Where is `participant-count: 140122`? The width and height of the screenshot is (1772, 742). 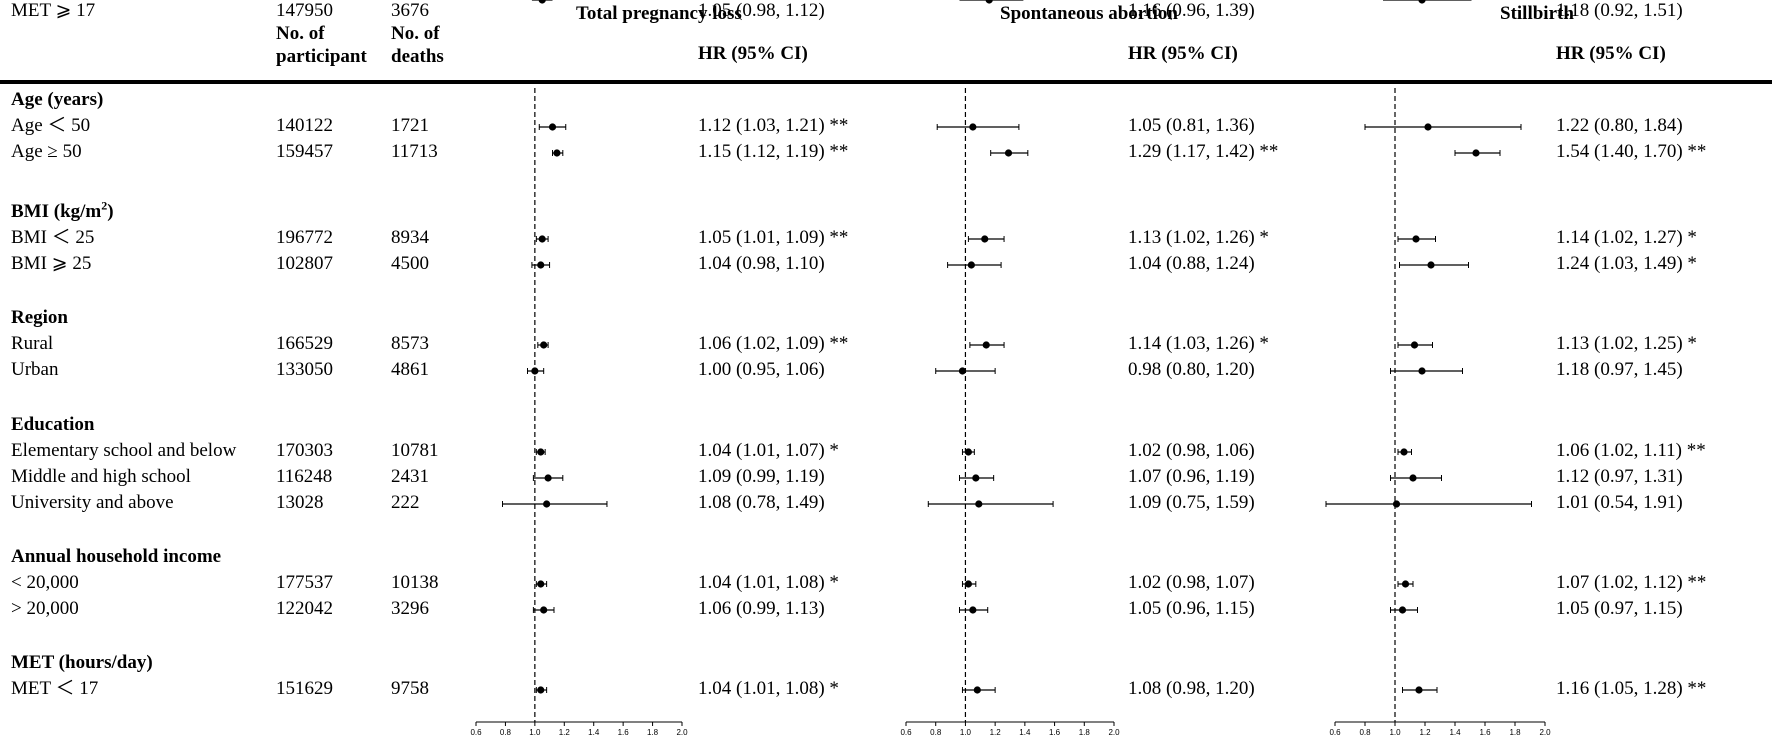
participant-count: 140122 is located at coordinates (304, 125).